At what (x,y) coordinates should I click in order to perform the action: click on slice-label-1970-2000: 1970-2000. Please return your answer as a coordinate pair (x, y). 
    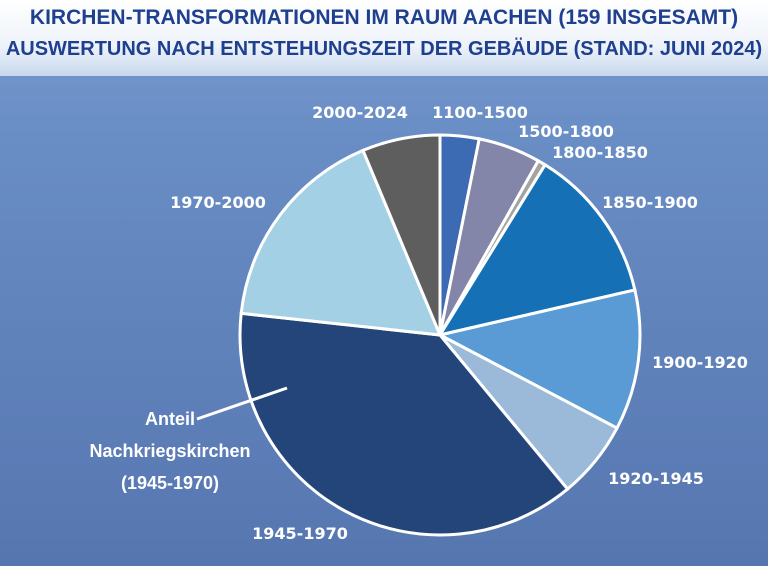
    Looking at the image, I should click on (218, 202).